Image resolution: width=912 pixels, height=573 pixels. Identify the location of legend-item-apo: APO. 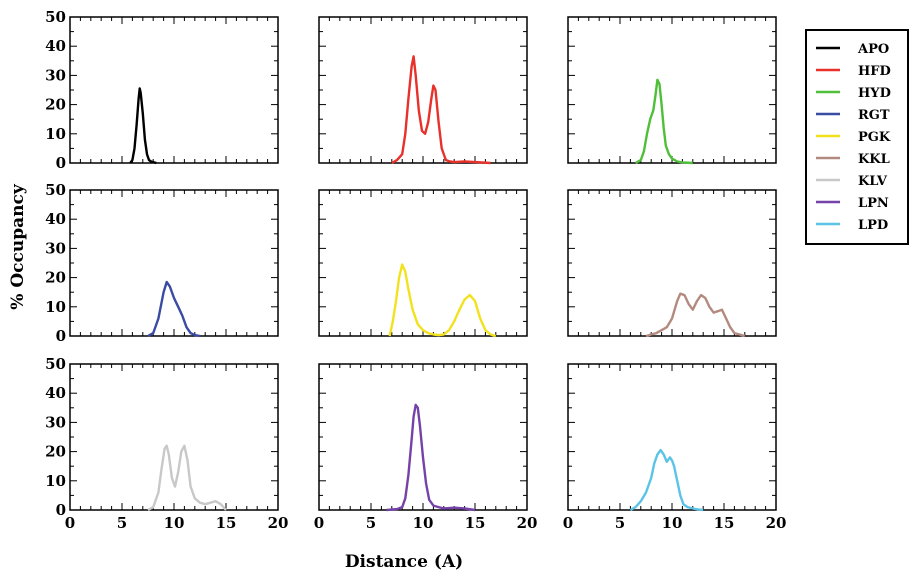
(852, 49).